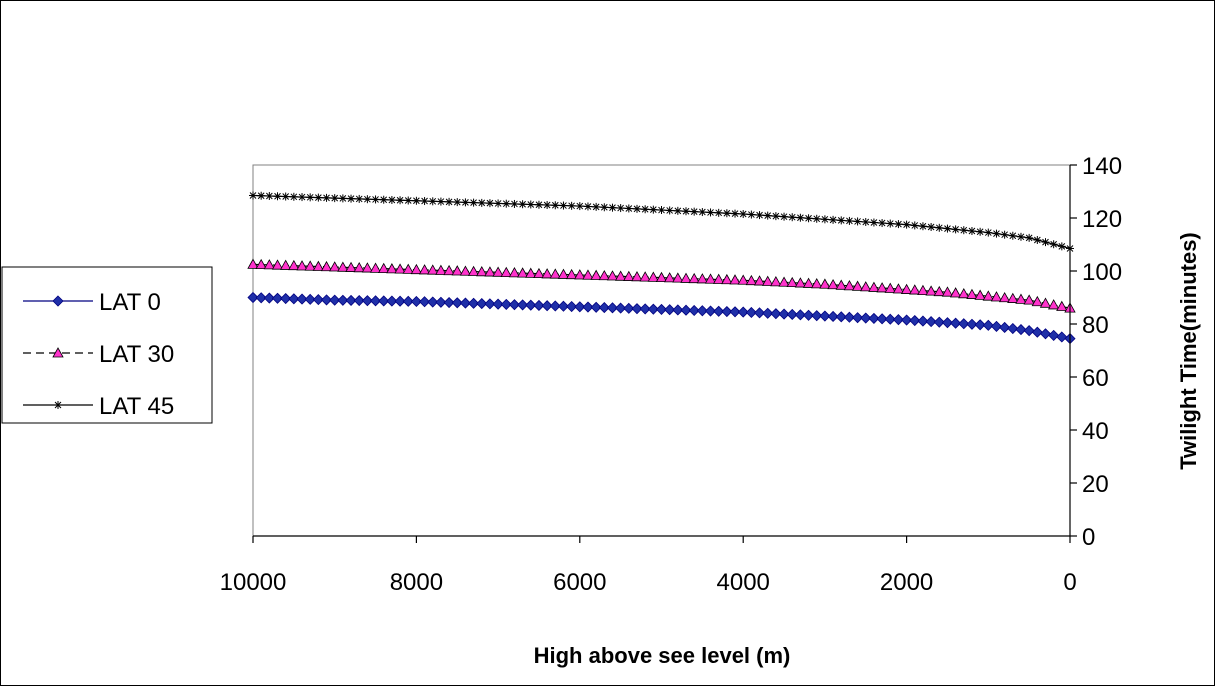 This screenshot has height=687, width=1216. Describe the element at coordinates (1188, 351) in the screenshot. I see `y-axis-title: Twilight Time(minutes)` at that location.